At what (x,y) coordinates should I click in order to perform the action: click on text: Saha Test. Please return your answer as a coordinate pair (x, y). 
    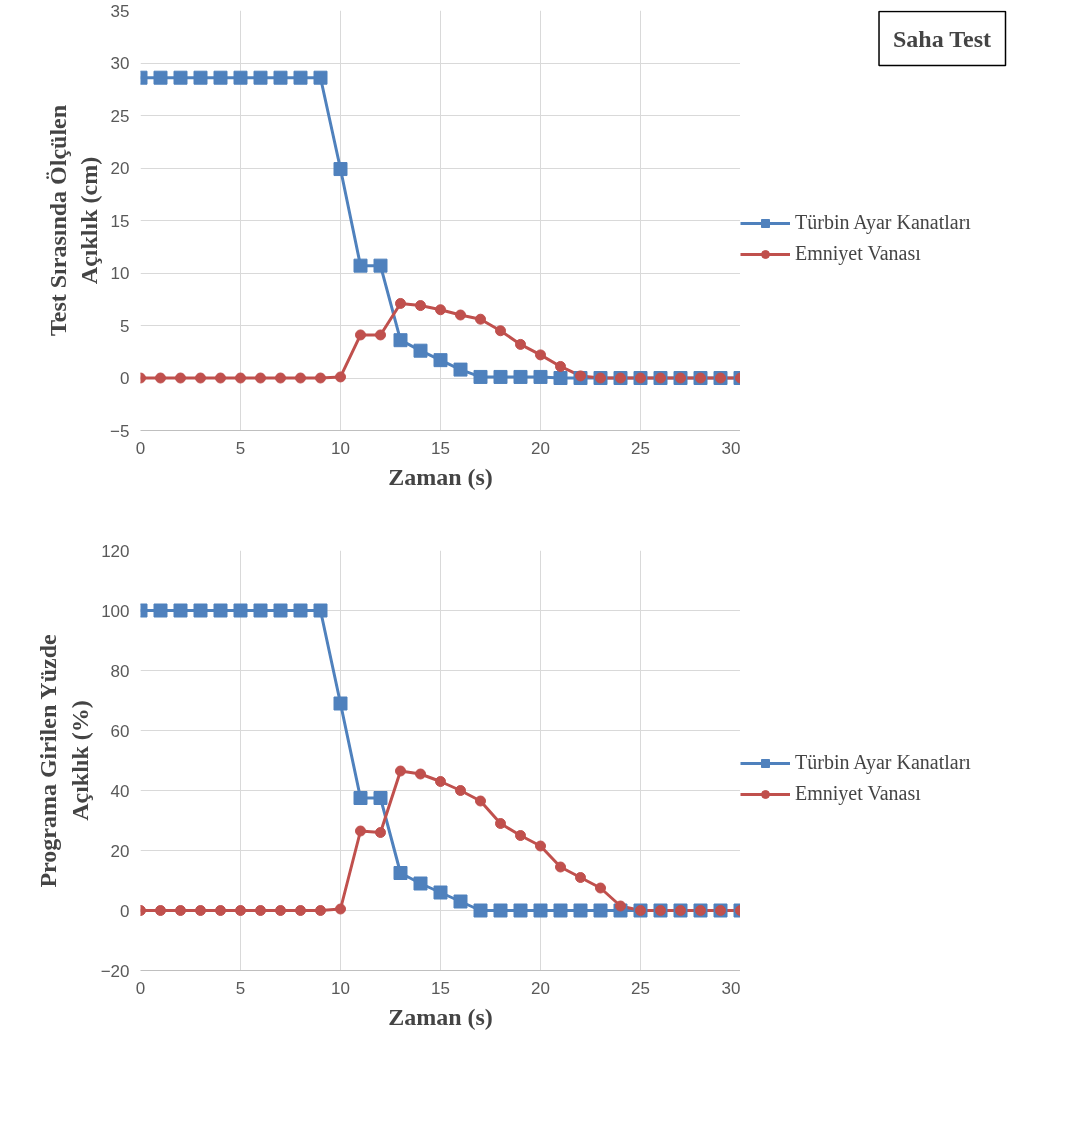
    Looking at the image, I should click on (942, 38).